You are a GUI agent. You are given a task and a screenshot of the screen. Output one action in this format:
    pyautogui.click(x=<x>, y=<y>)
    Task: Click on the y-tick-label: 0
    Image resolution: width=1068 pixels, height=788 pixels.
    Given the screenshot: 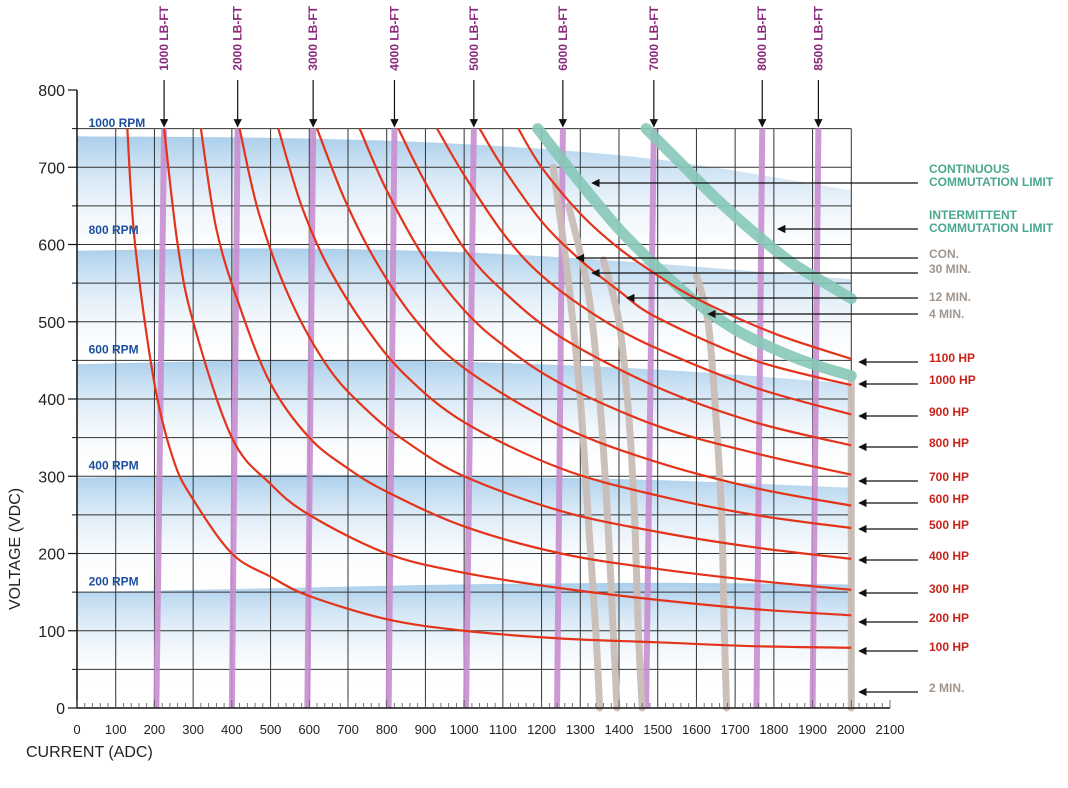 What is the action you would take?
    pyautogui.click(x=60, y=709)
    